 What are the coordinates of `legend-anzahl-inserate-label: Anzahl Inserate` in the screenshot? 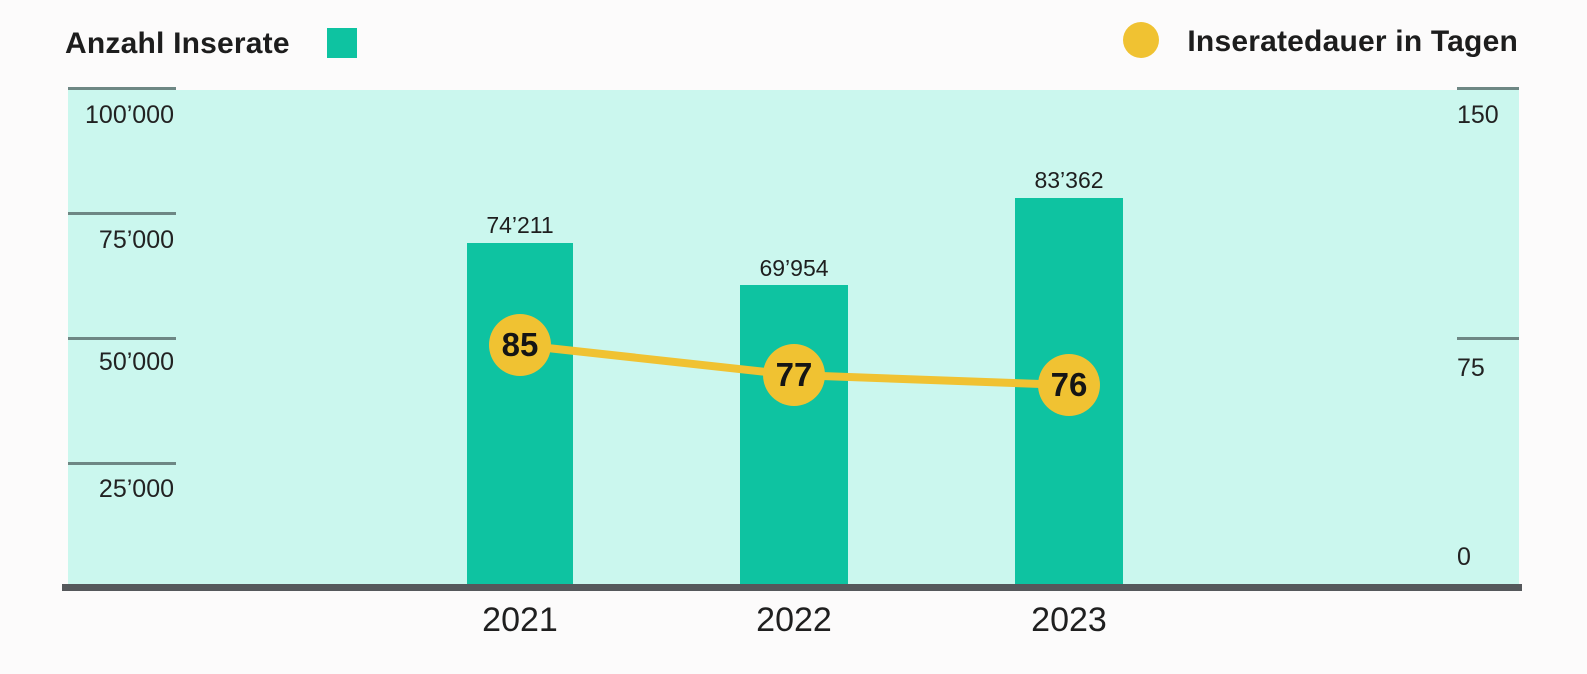 It's located at (177, 43).